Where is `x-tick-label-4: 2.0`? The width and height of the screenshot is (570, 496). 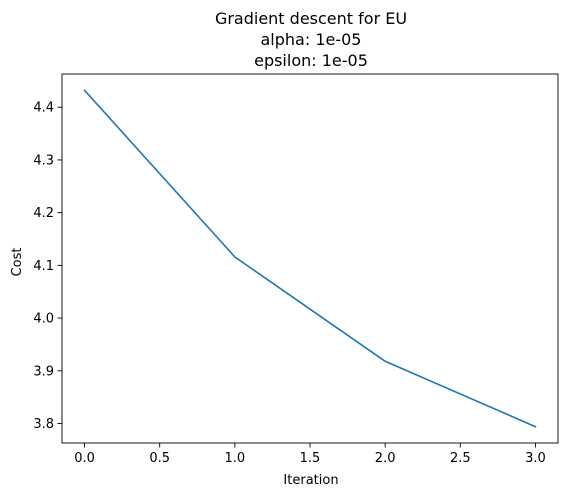
x-tick-label-4: 2.0 is located at coordinates (385, 458).